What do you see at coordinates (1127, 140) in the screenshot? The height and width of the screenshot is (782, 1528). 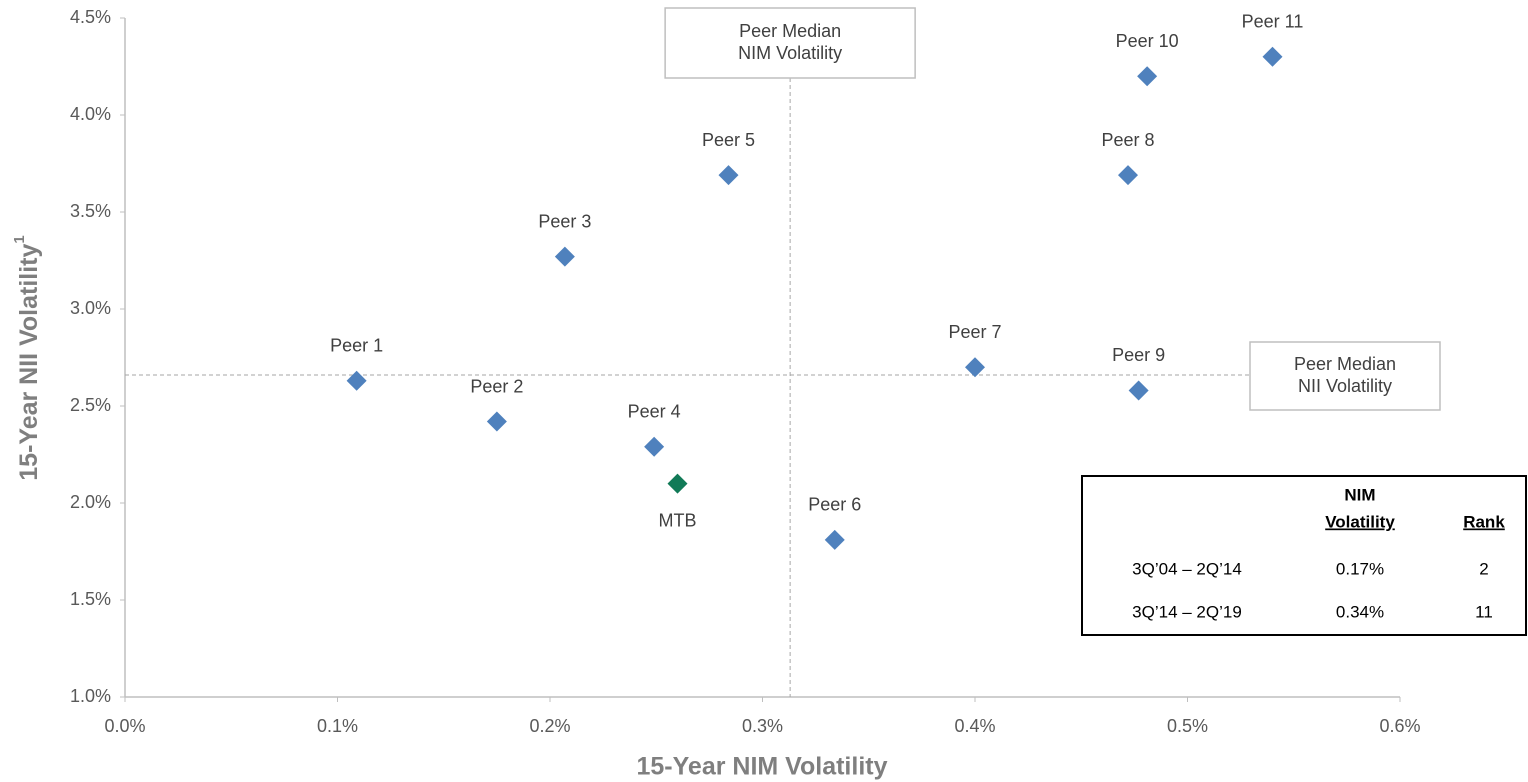 I see `point-label: Peer 8` at bounding box center [1127, 140].